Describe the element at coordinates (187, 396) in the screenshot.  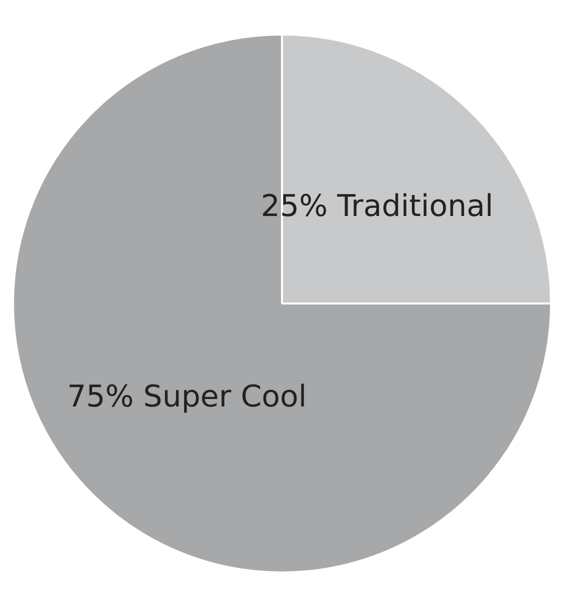
I see `slice-label: 75% Super Cool` at that location.